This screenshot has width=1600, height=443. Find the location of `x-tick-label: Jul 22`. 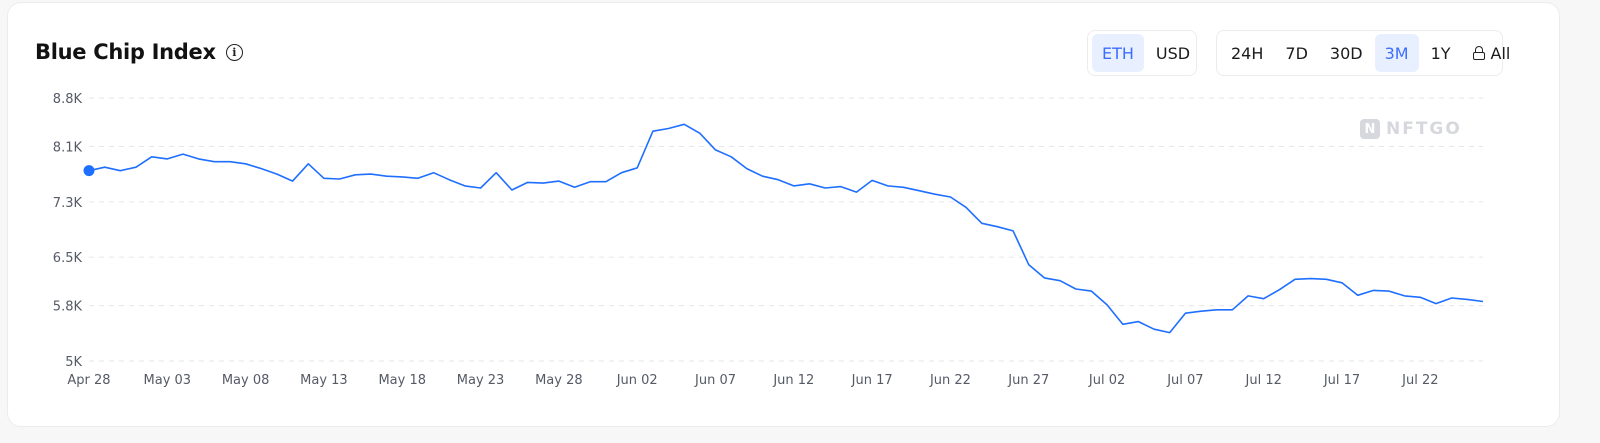

x-tick-label: Jul 22 is located at coordinates (1419, 380).